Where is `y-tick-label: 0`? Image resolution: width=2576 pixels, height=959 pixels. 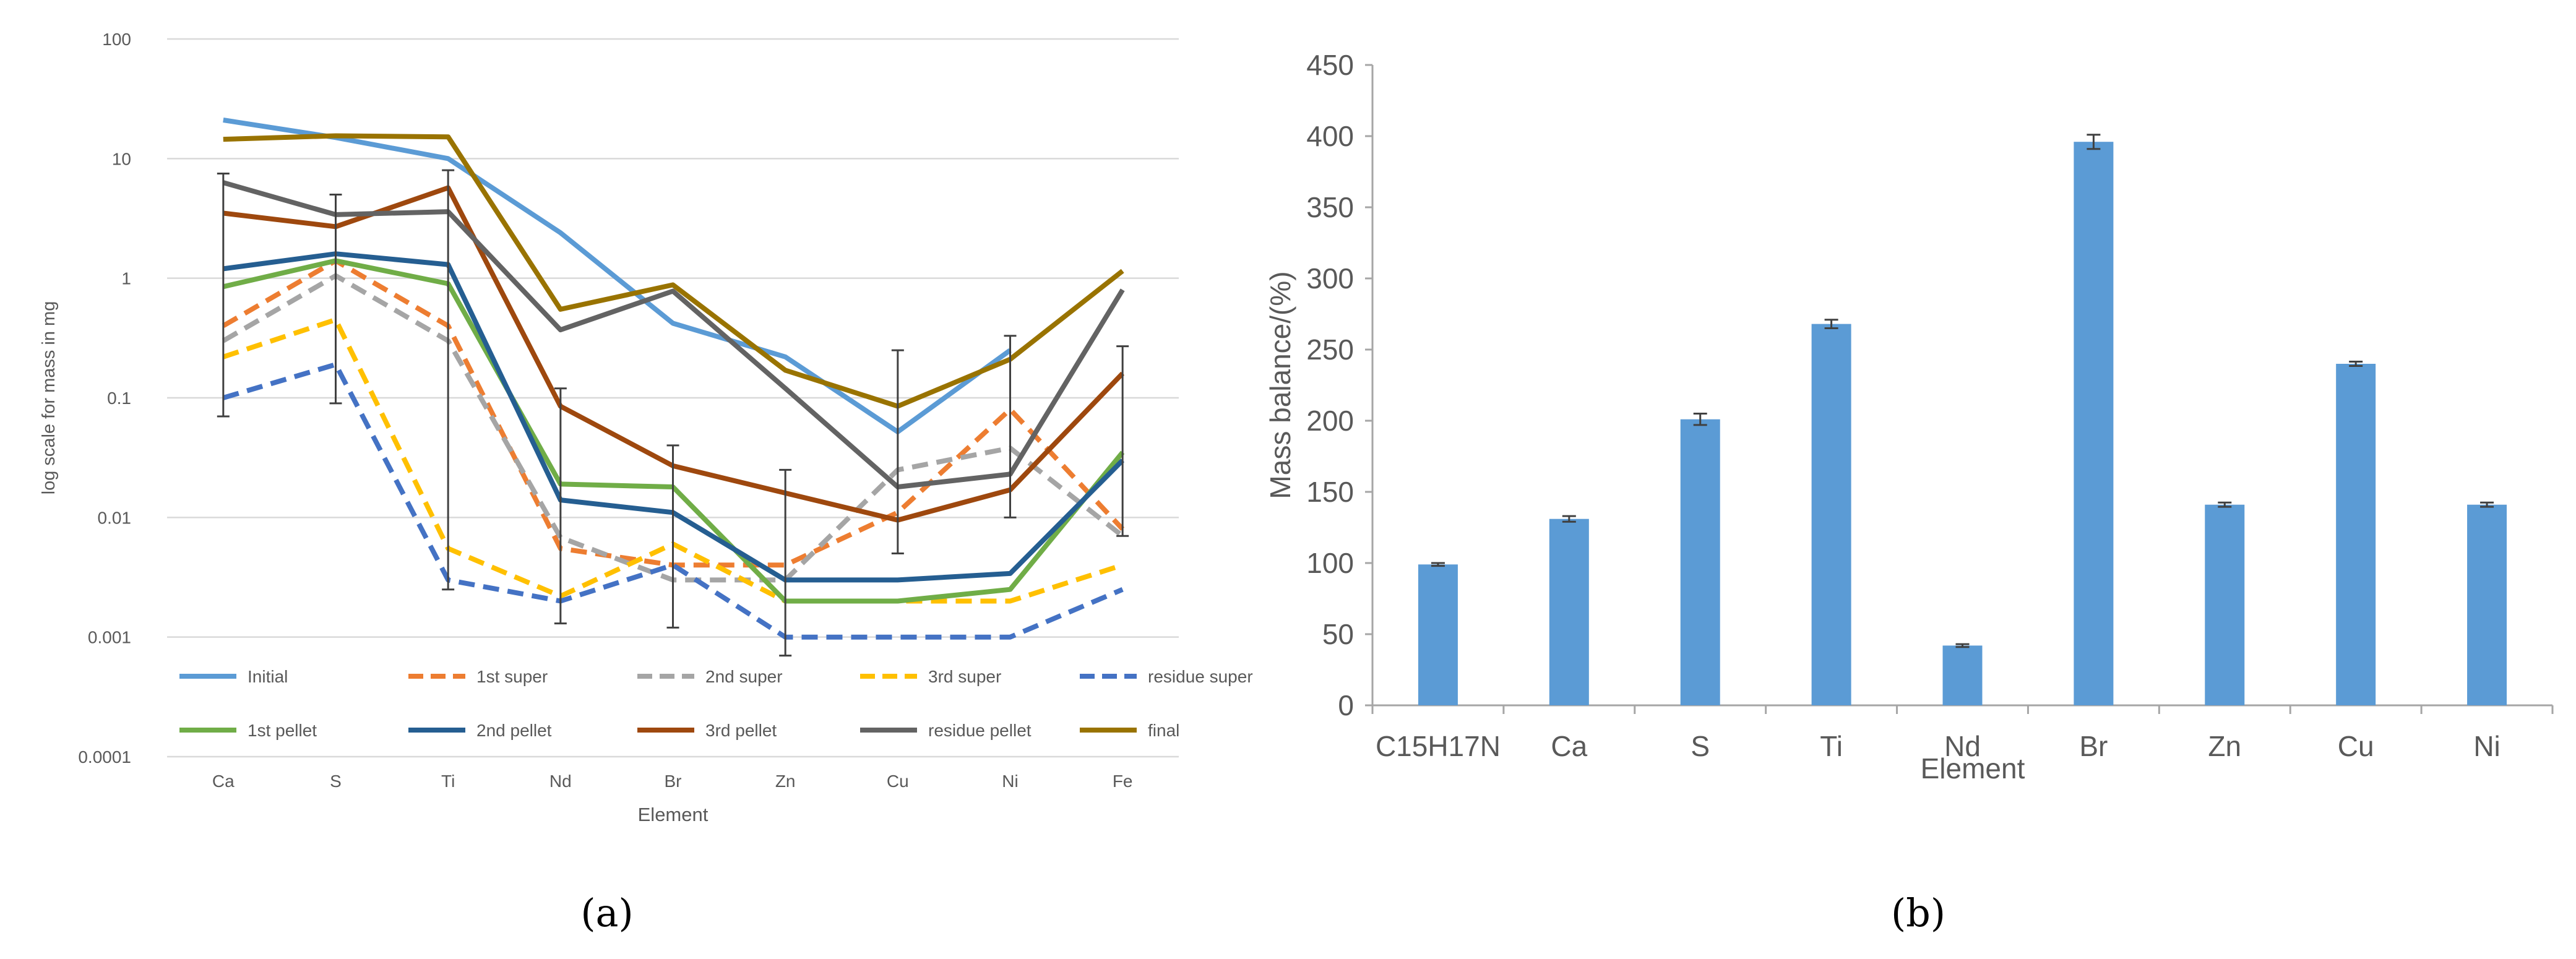 y-tick-label: 0 is located at coordinates (1346, 705).